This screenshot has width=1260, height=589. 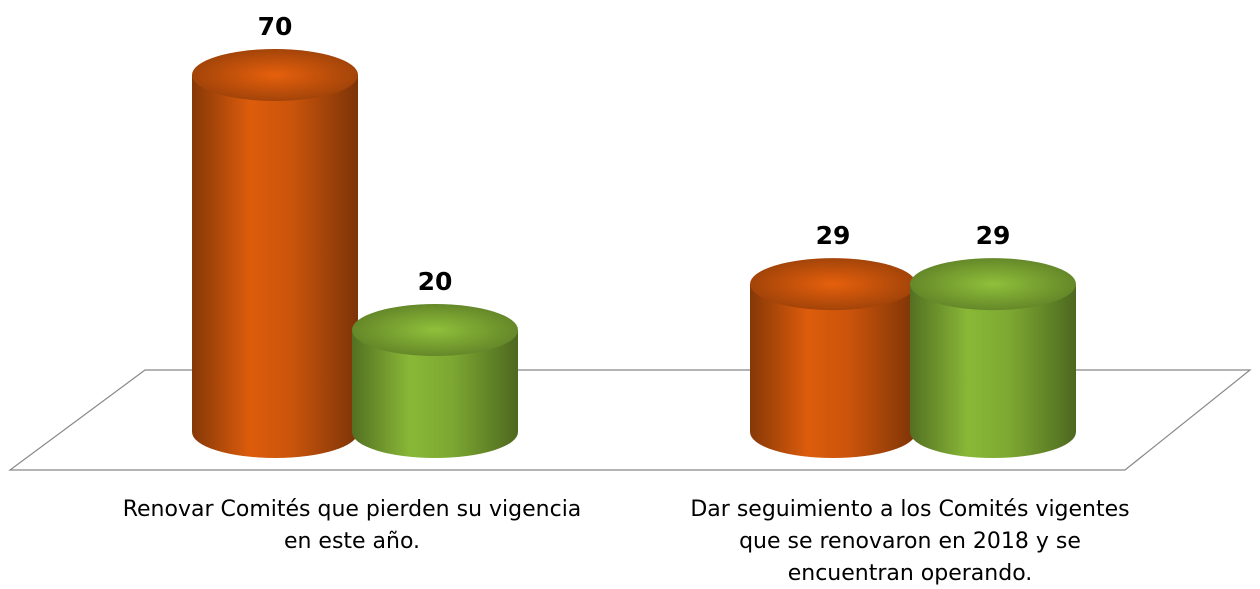 What do you see at coordinates (275, 26) in the screenshot?
I see `value-label: 70` at bounding box center [275, 26].